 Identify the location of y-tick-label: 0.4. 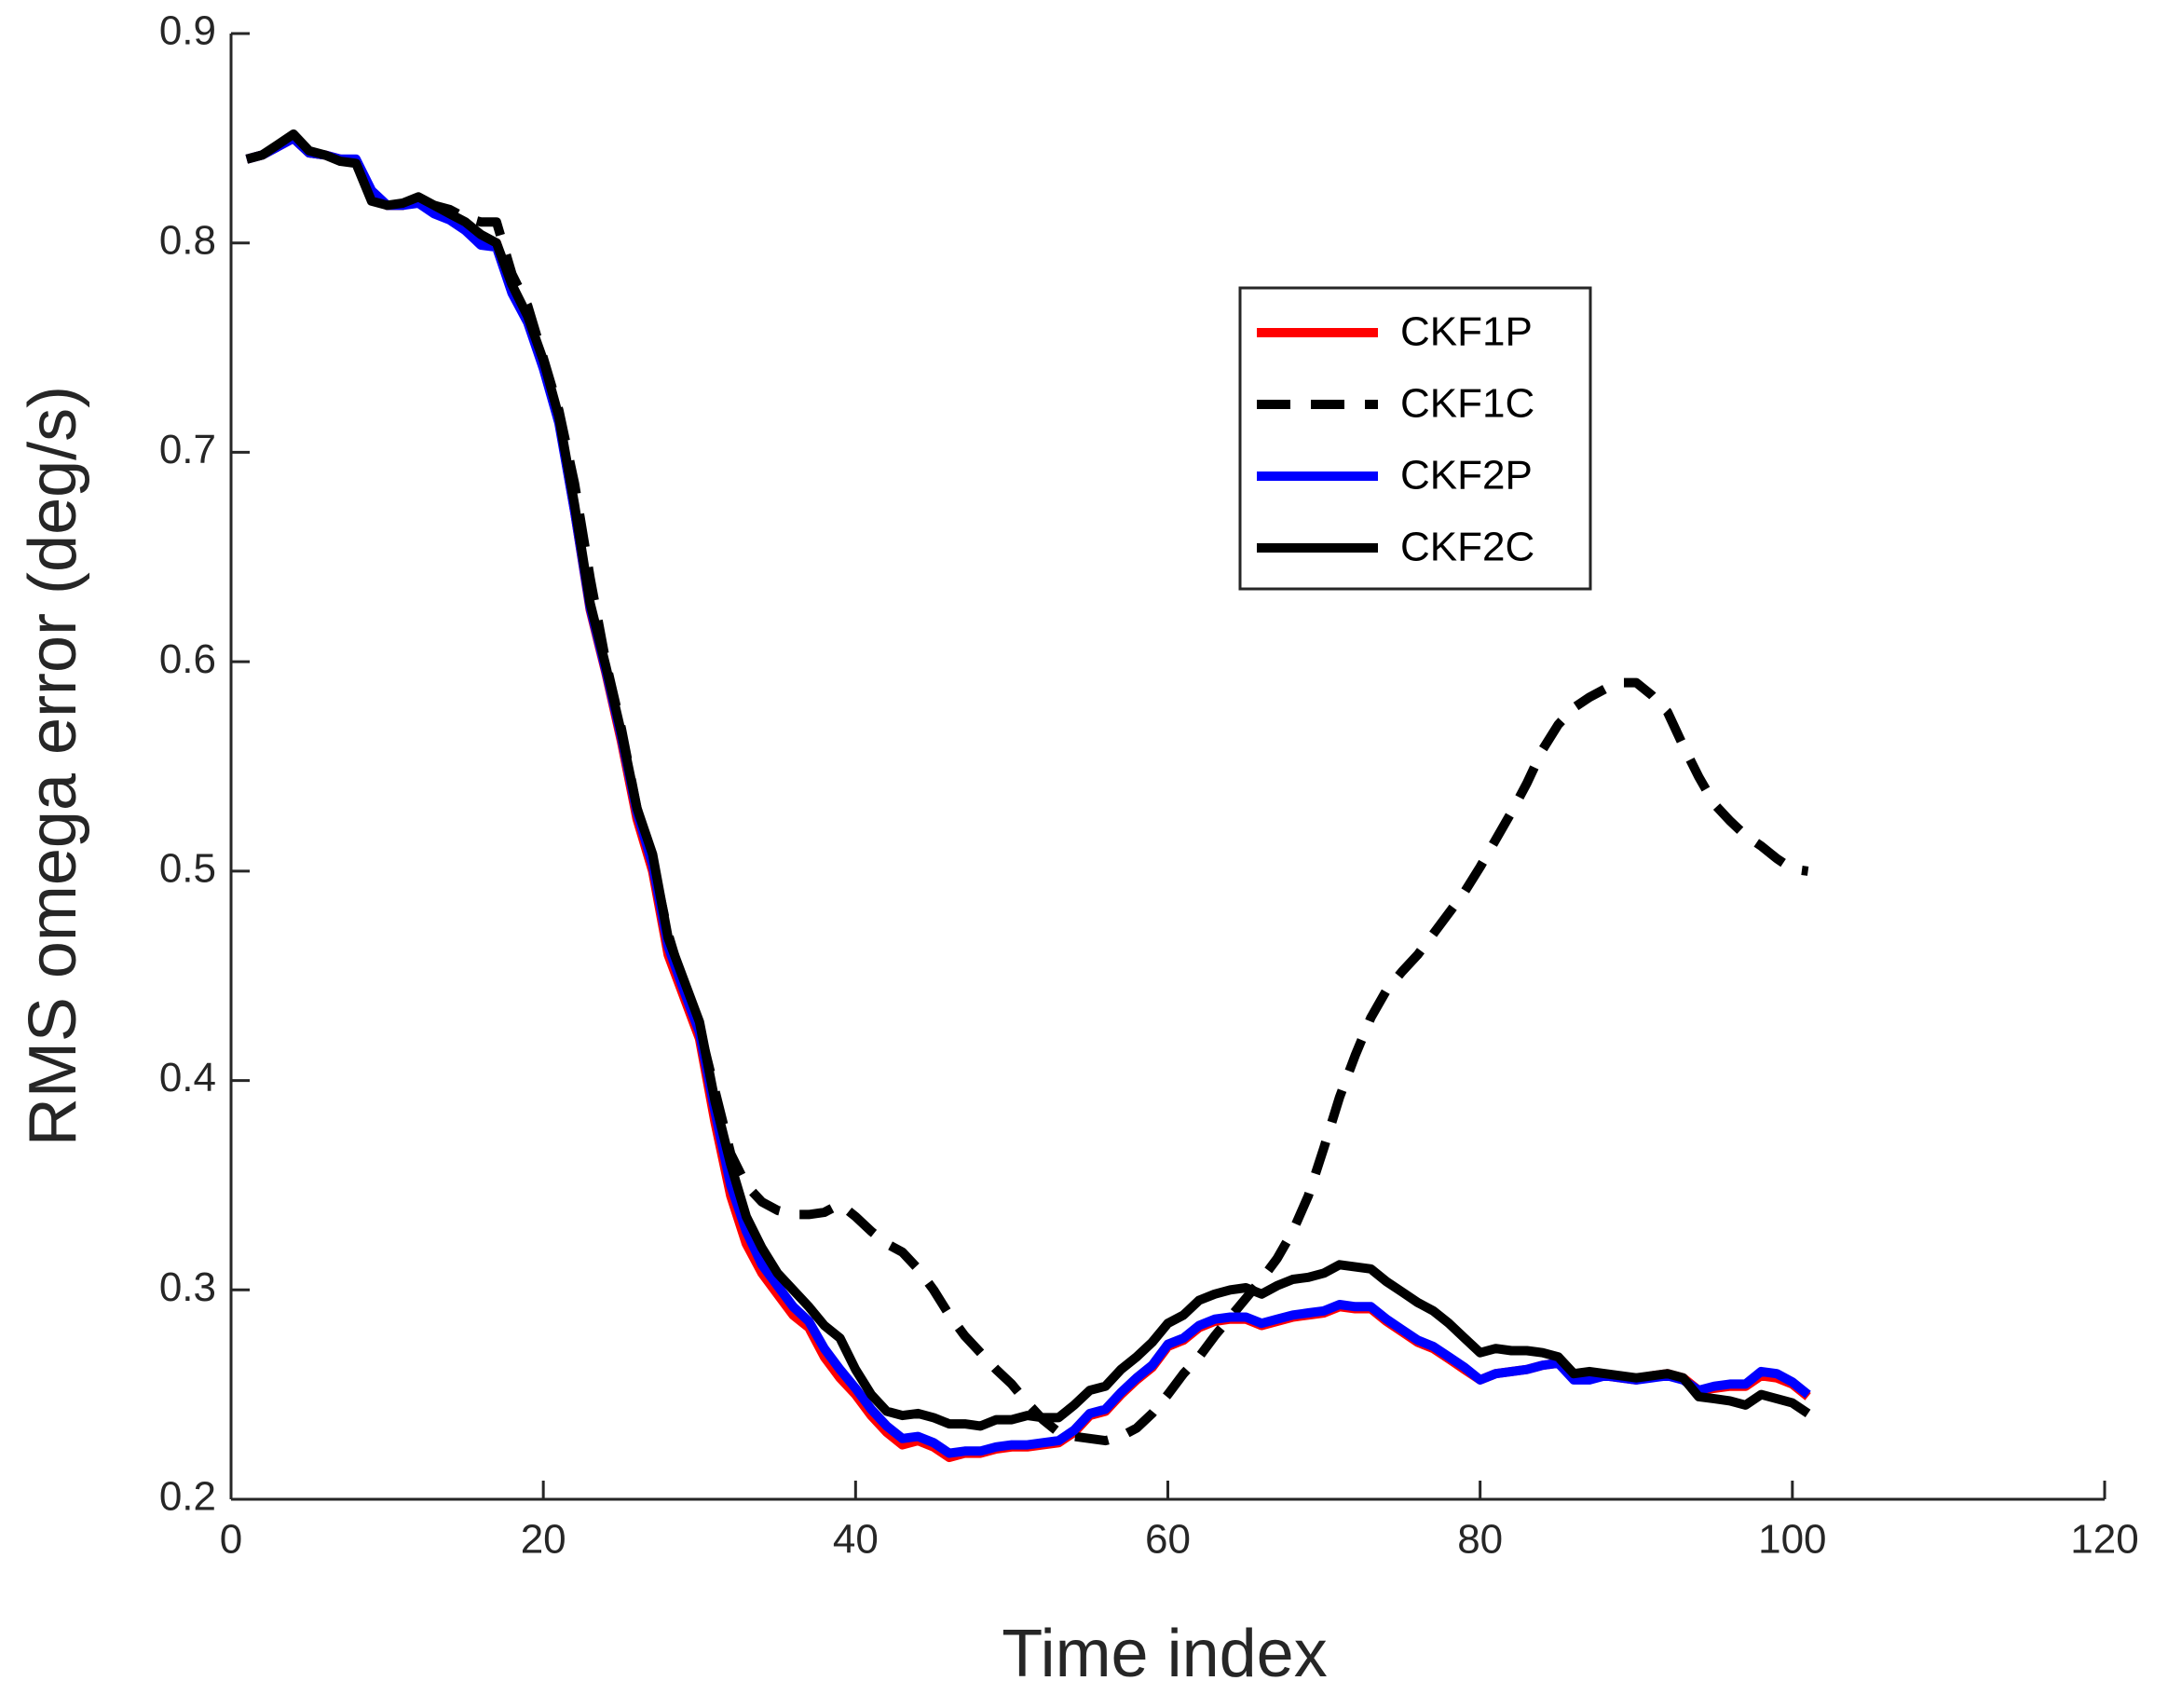
(187, 1077).